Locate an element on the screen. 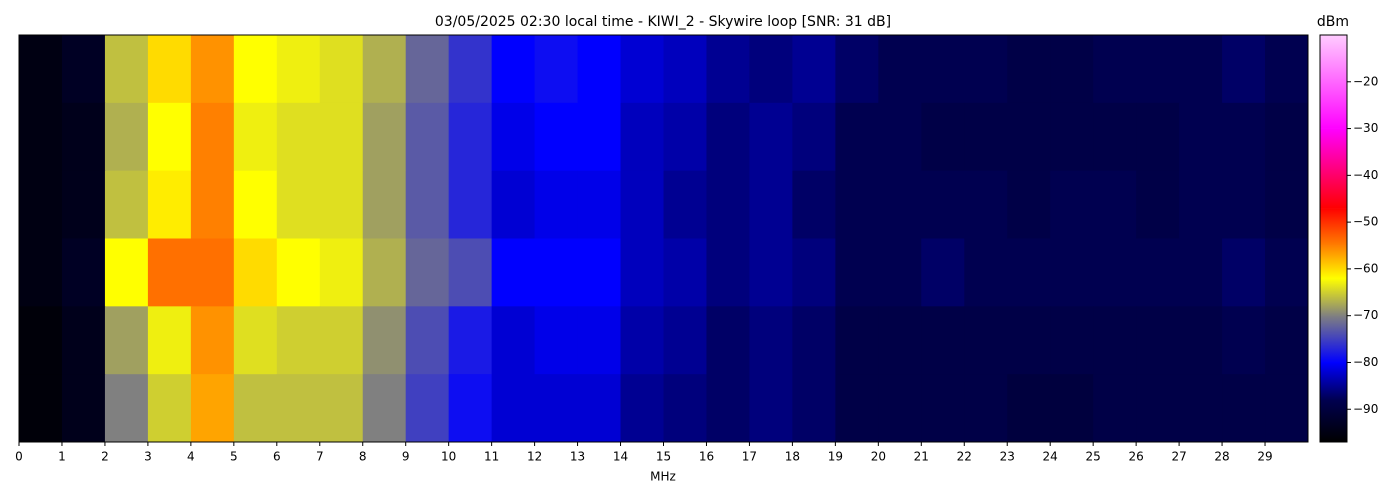 The width and height of the screenshot is (1400, 504). x-tick-label: 8 is located at coordinates (363, 457).